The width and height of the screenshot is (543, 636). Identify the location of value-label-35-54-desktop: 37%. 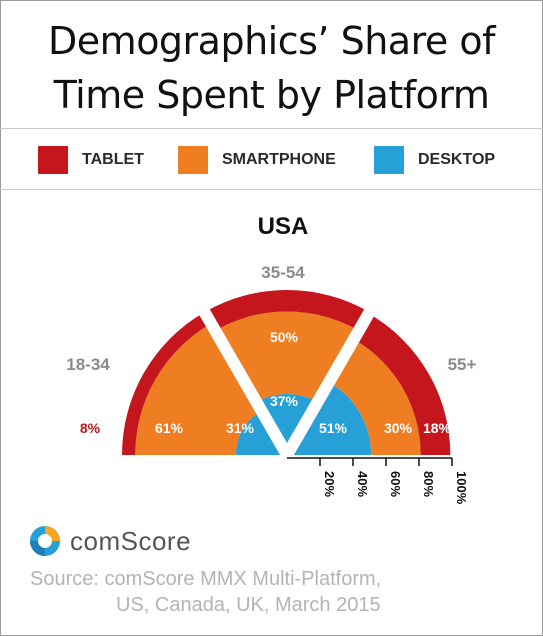
(284, 401).